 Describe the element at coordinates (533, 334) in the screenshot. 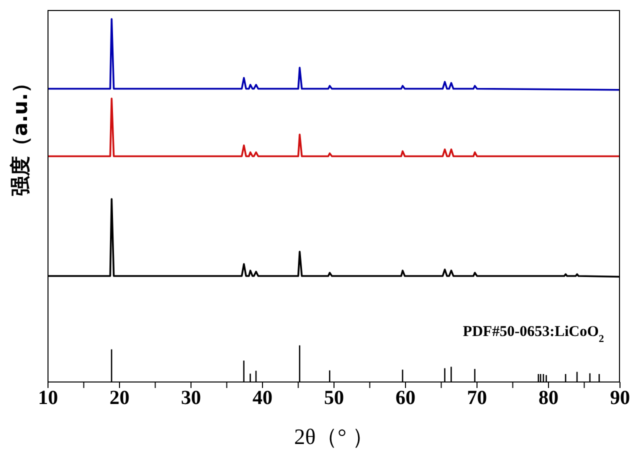

I see `annotation: PDF#50-0653:LiCoO$_{2}$` at that location.